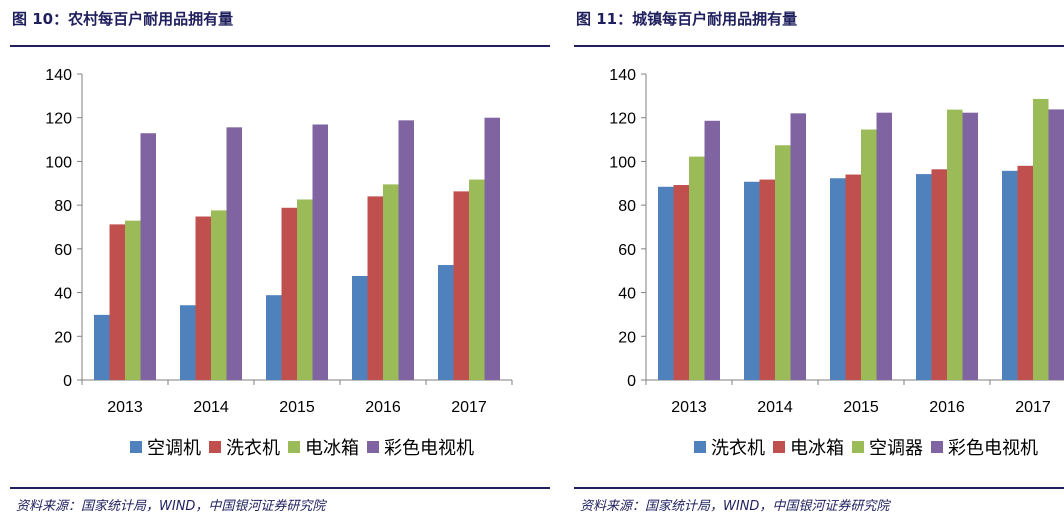 The image size is (1064, 525). Describe the element at coordinates (332, 448) in the screenshot. I see `left-legend-label: 电冰箱` at that location.